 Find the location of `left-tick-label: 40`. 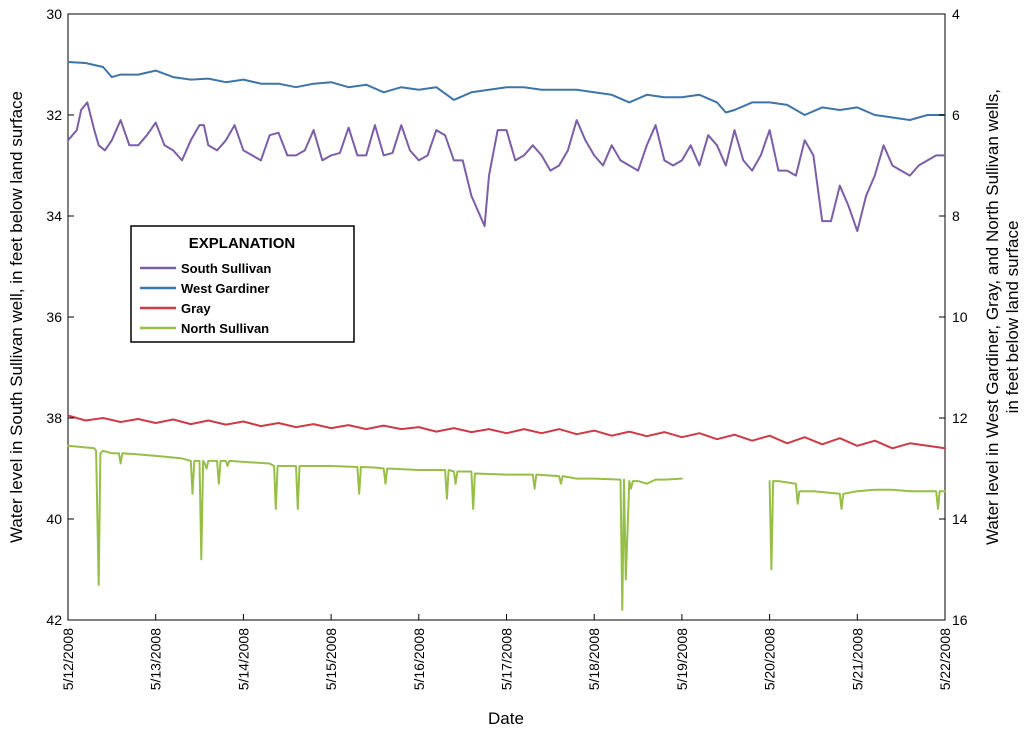

left-tick-label: 40 is located at coordinates (54, 519).